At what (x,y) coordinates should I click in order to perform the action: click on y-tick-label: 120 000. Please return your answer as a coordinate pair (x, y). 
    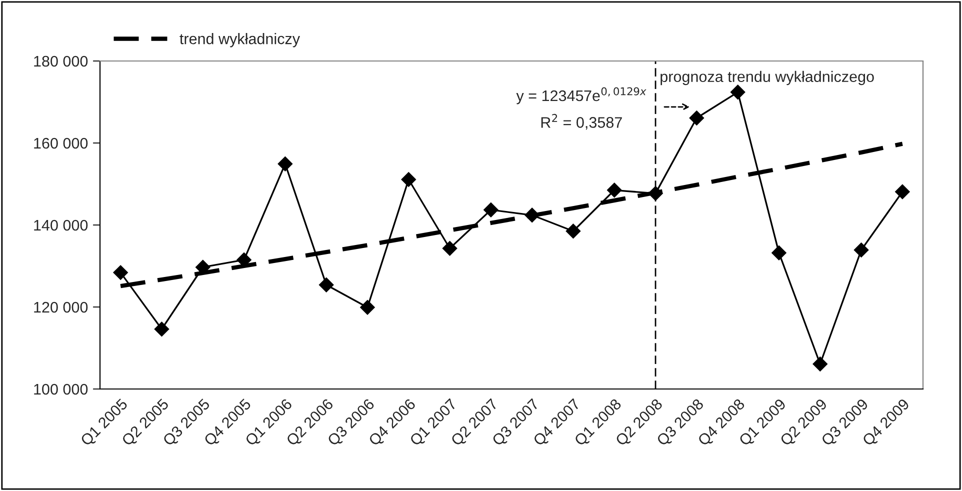
    Looking at the image, I should click on (61, 307).